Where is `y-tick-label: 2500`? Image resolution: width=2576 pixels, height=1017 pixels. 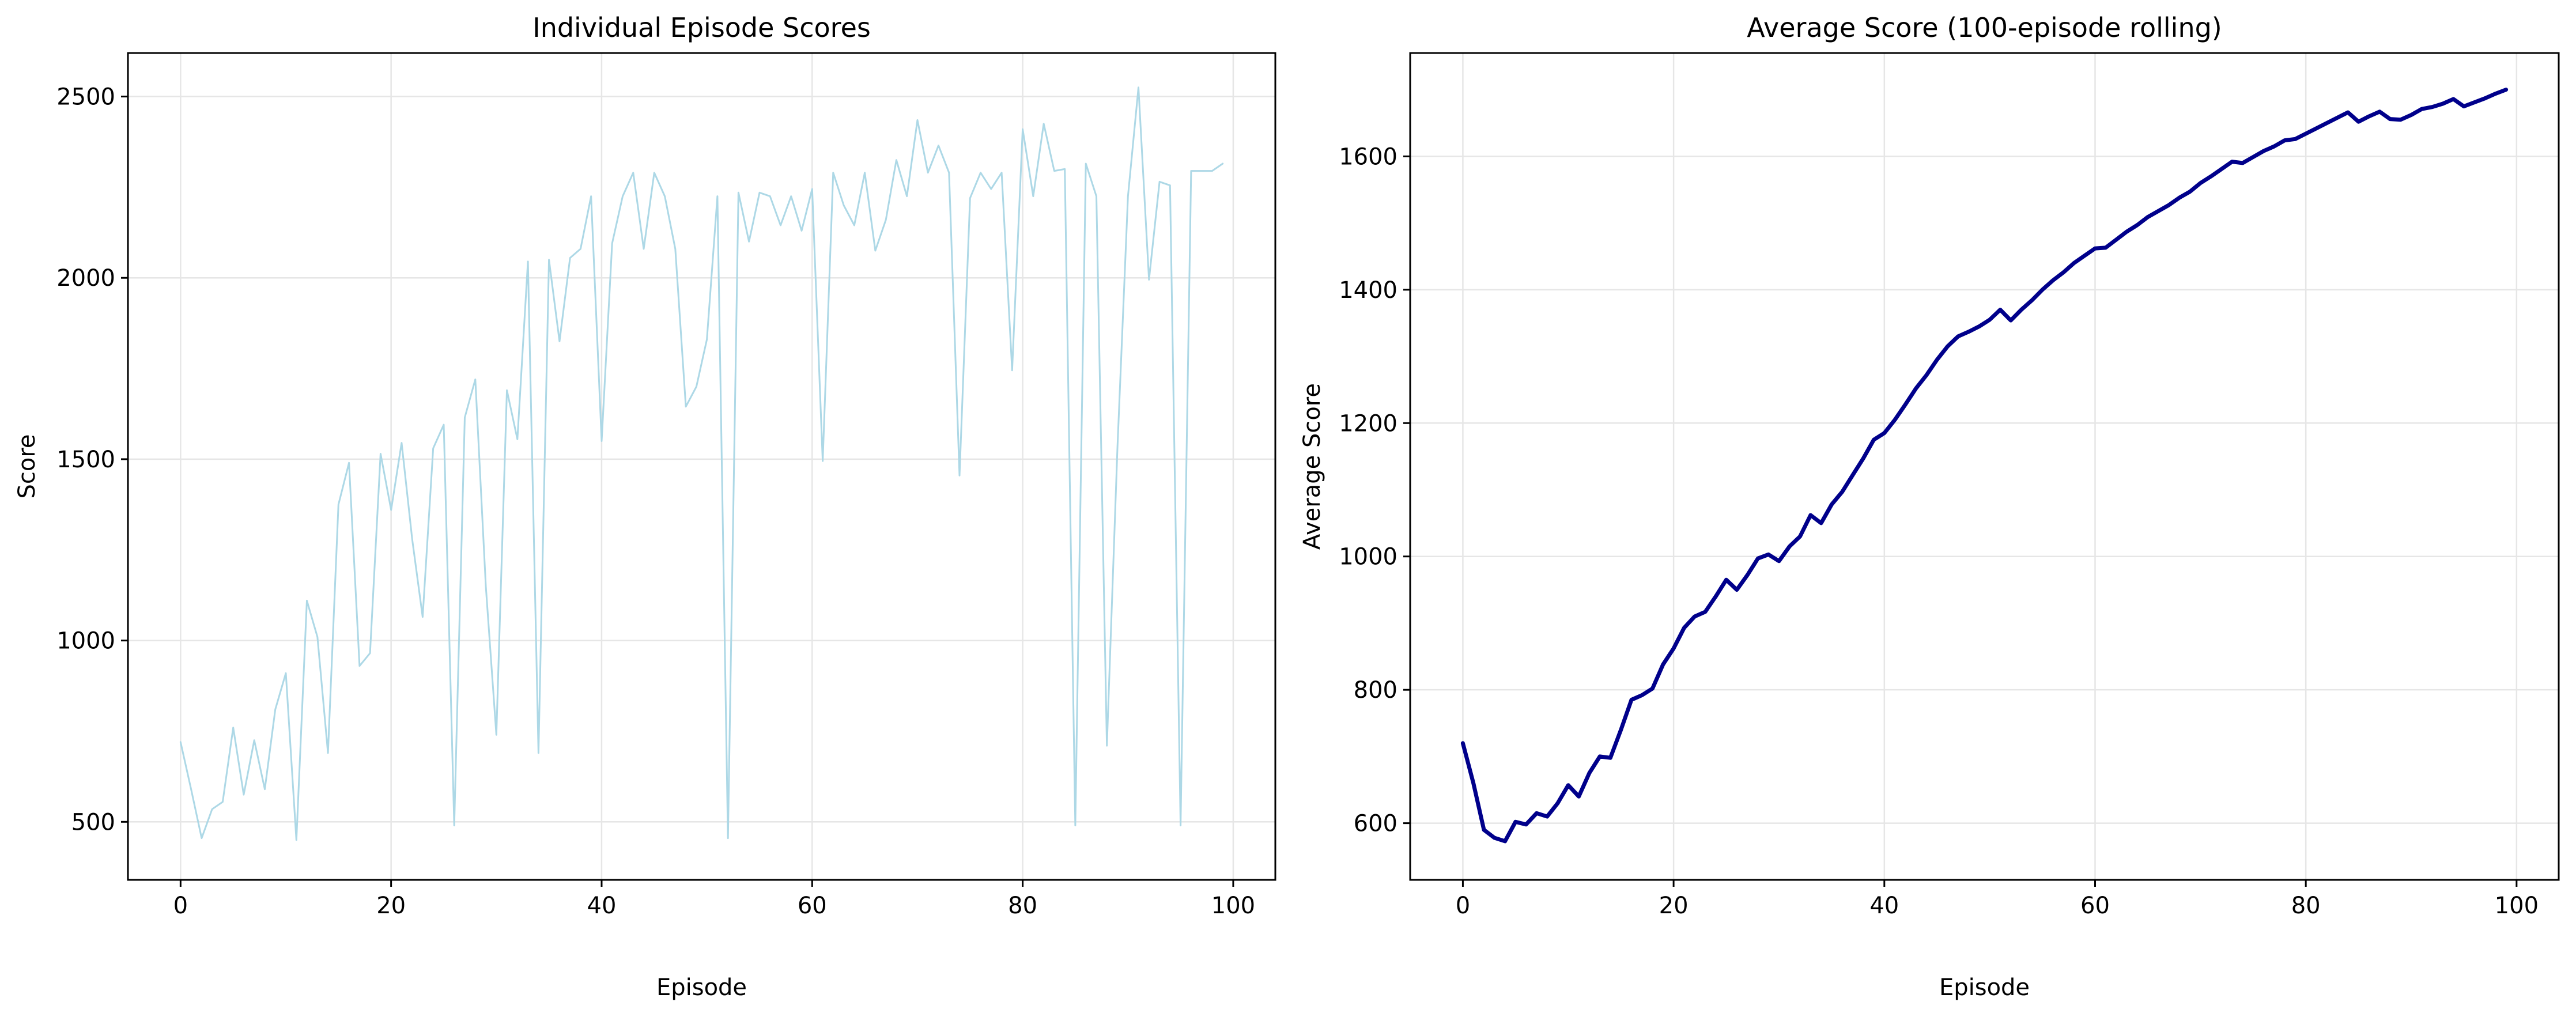 y-tick-label: 2500 is located at coordinates (85, 97).